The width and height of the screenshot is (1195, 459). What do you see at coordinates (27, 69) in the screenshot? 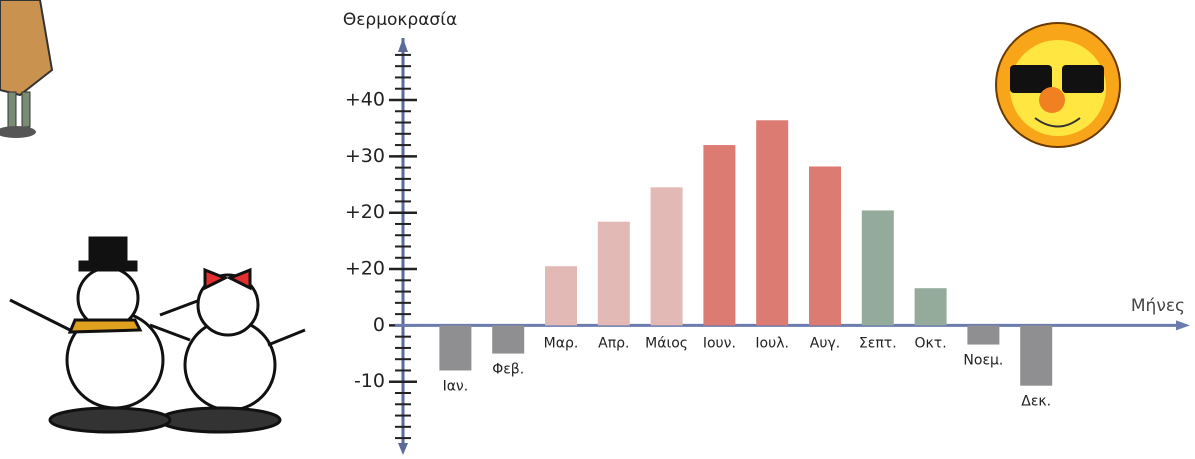
I see `girl-figure` at bounding box center [27, 69].